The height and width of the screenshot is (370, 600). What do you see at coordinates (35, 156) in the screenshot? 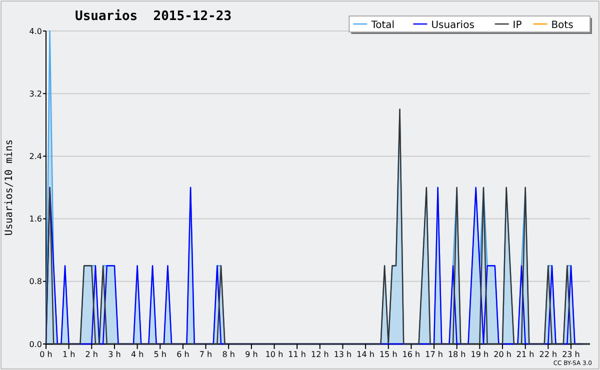
I see `y-tick-label: 2.4` at bounding box center [35, 156].